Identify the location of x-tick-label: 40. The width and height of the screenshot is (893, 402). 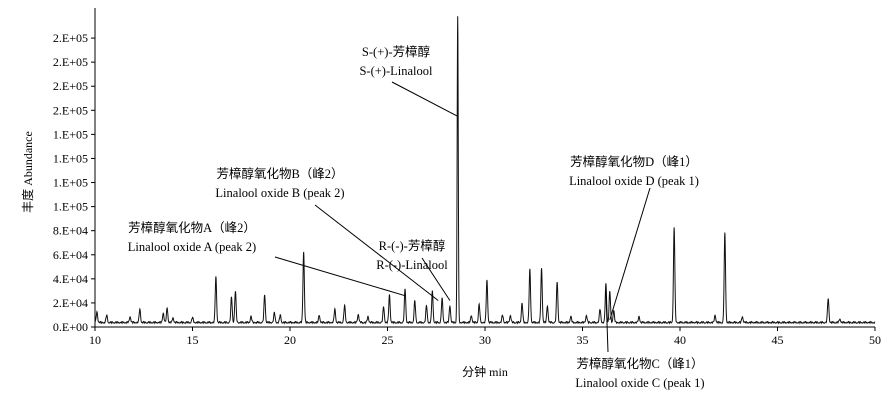
(680, 340).